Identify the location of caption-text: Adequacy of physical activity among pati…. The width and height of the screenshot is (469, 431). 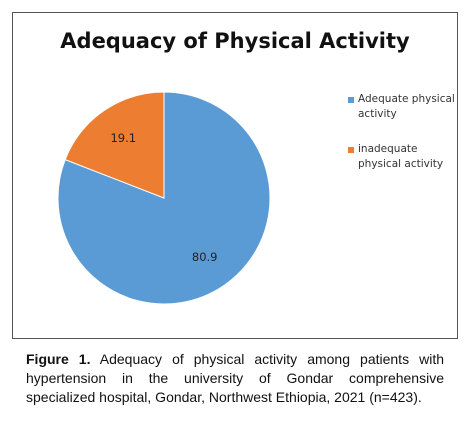
(235, 378).